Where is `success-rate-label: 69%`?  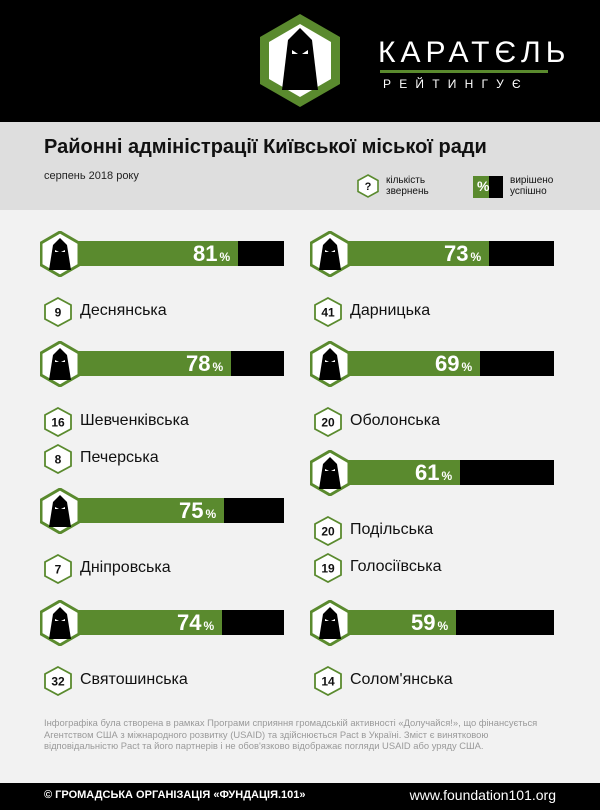 success-rate-label: 69% is located at coordinates (453, 363).